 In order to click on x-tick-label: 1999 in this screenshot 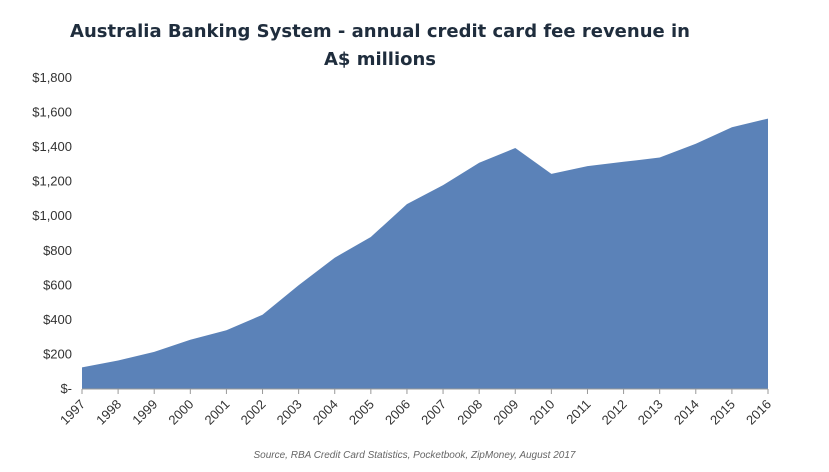, I will do `click(144, 412)`.